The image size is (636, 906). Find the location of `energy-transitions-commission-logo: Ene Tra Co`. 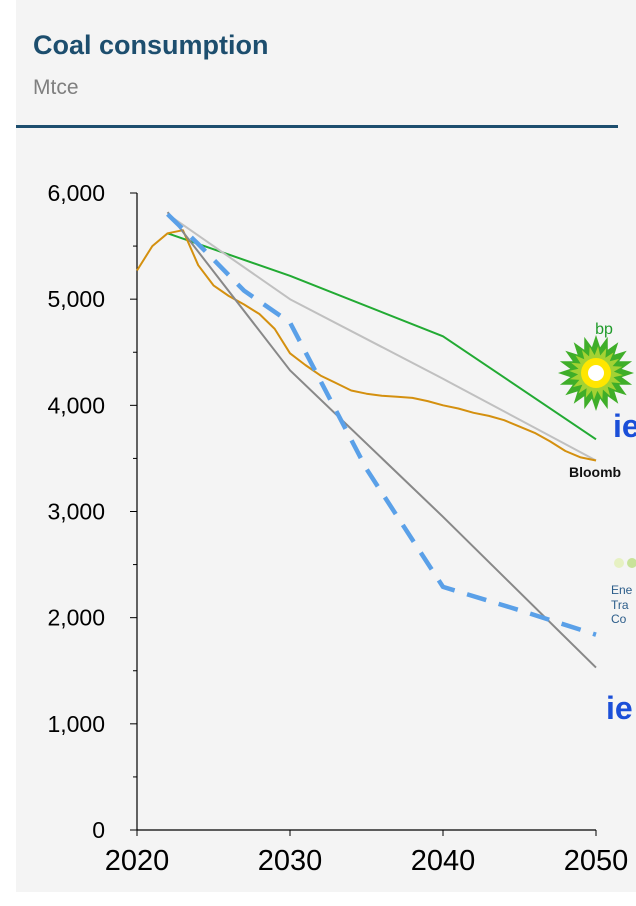

energy-transitions-commission-logo: Ene Tra Co is located at coordinates (623, 592).